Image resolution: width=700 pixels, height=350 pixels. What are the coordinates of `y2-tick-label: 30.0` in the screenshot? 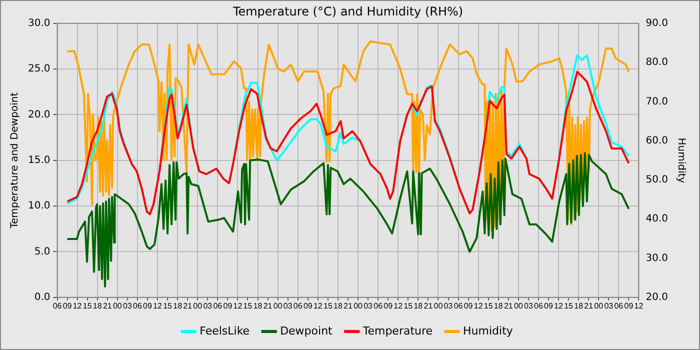 It's located at (657, 258).